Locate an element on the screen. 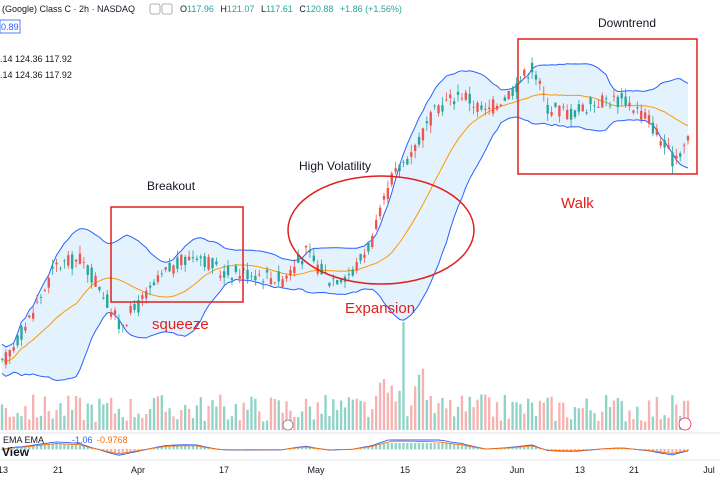  macd-value-2: -0.9768 is located at coordinates (112, 440).